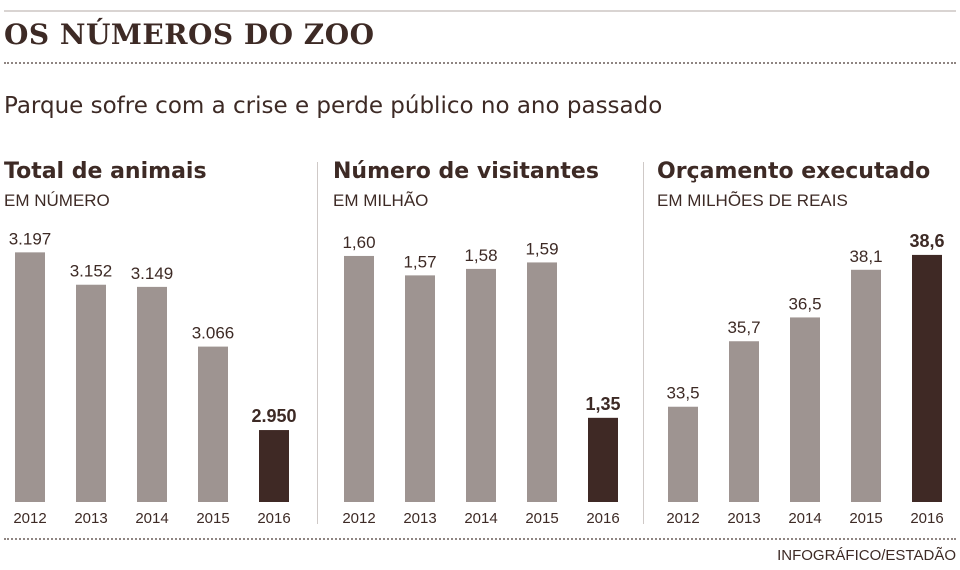  What do you see at coordinates (213, 333) in the screenshot?
I see `data-label-2015: 3.066` at bounding box center [213, 333].